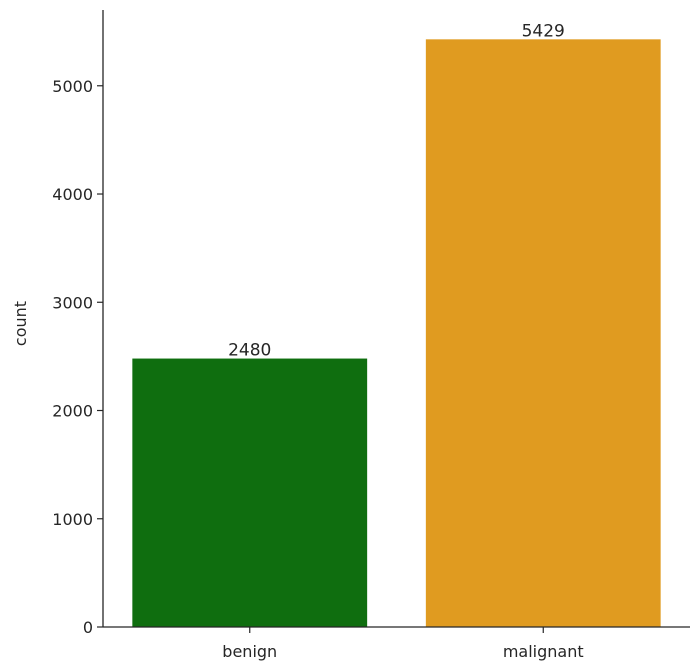 The image size is (696, 670). What do you see at coordinates (72, 519) in the screenshot?
I see `y-tick-label: 1000` at bounding box center [72, 519].